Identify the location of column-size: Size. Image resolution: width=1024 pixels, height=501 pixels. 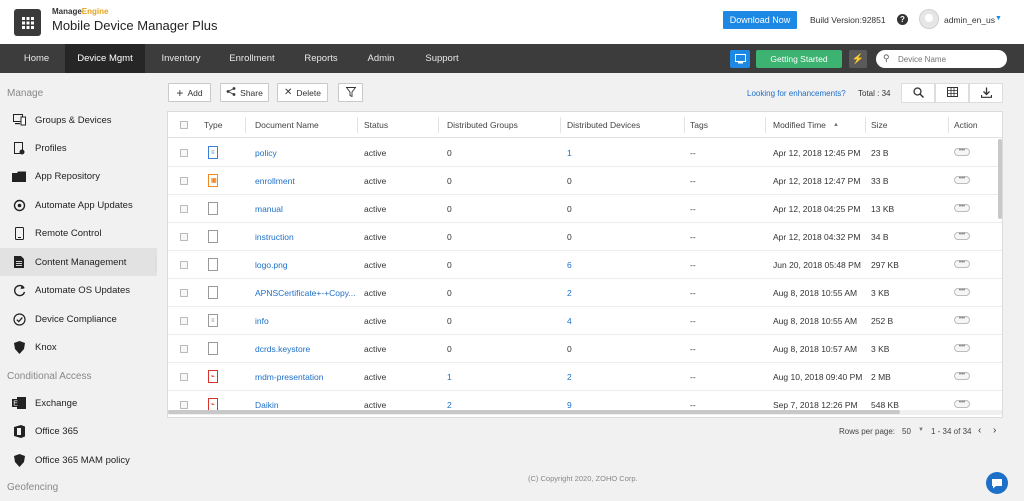
(879, 125).